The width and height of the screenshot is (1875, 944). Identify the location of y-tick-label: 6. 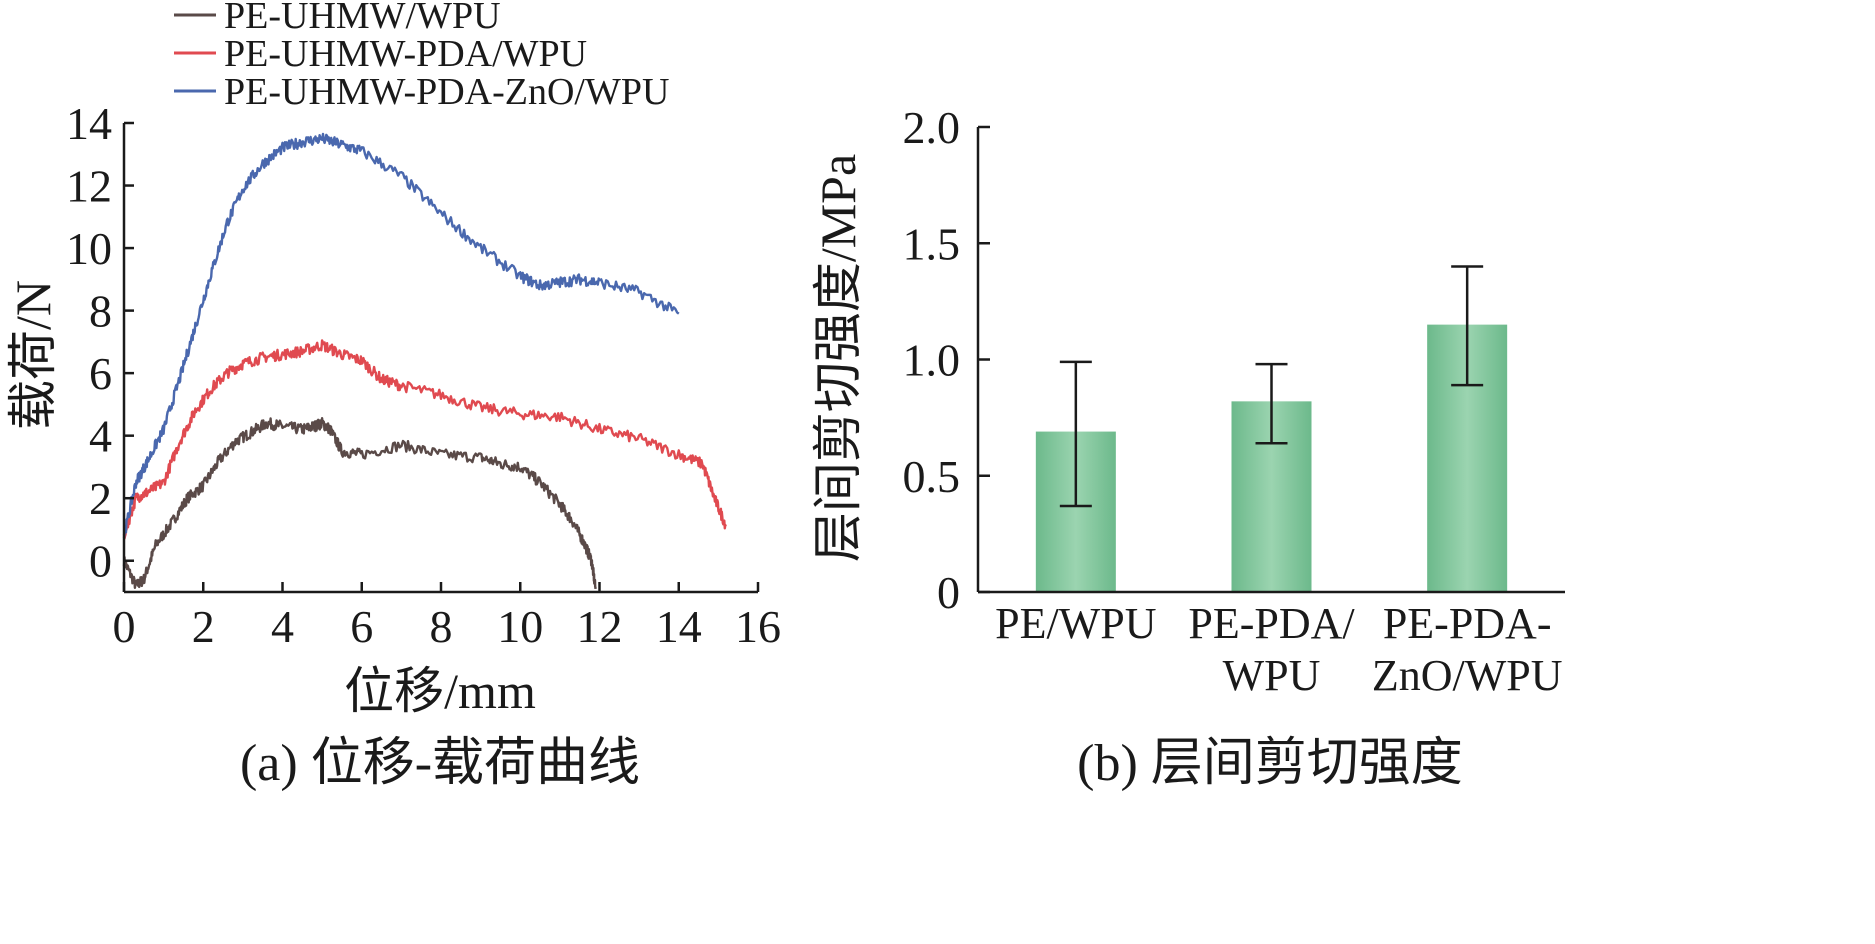
(100, 373).